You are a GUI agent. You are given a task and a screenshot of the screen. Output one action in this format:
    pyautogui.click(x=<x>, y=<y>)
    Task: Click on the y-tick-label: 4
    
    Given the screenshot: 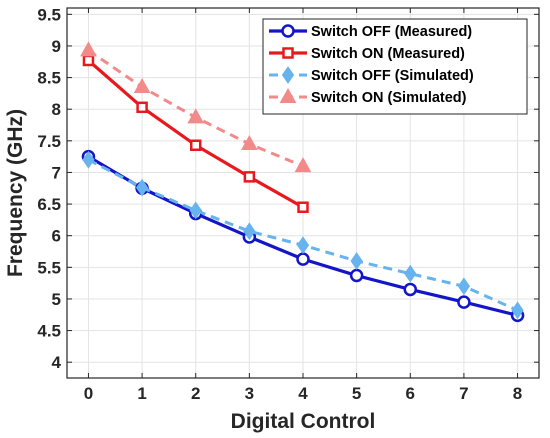 What is the action you would take?
    pyautogui.click(x=57, y=362)
    